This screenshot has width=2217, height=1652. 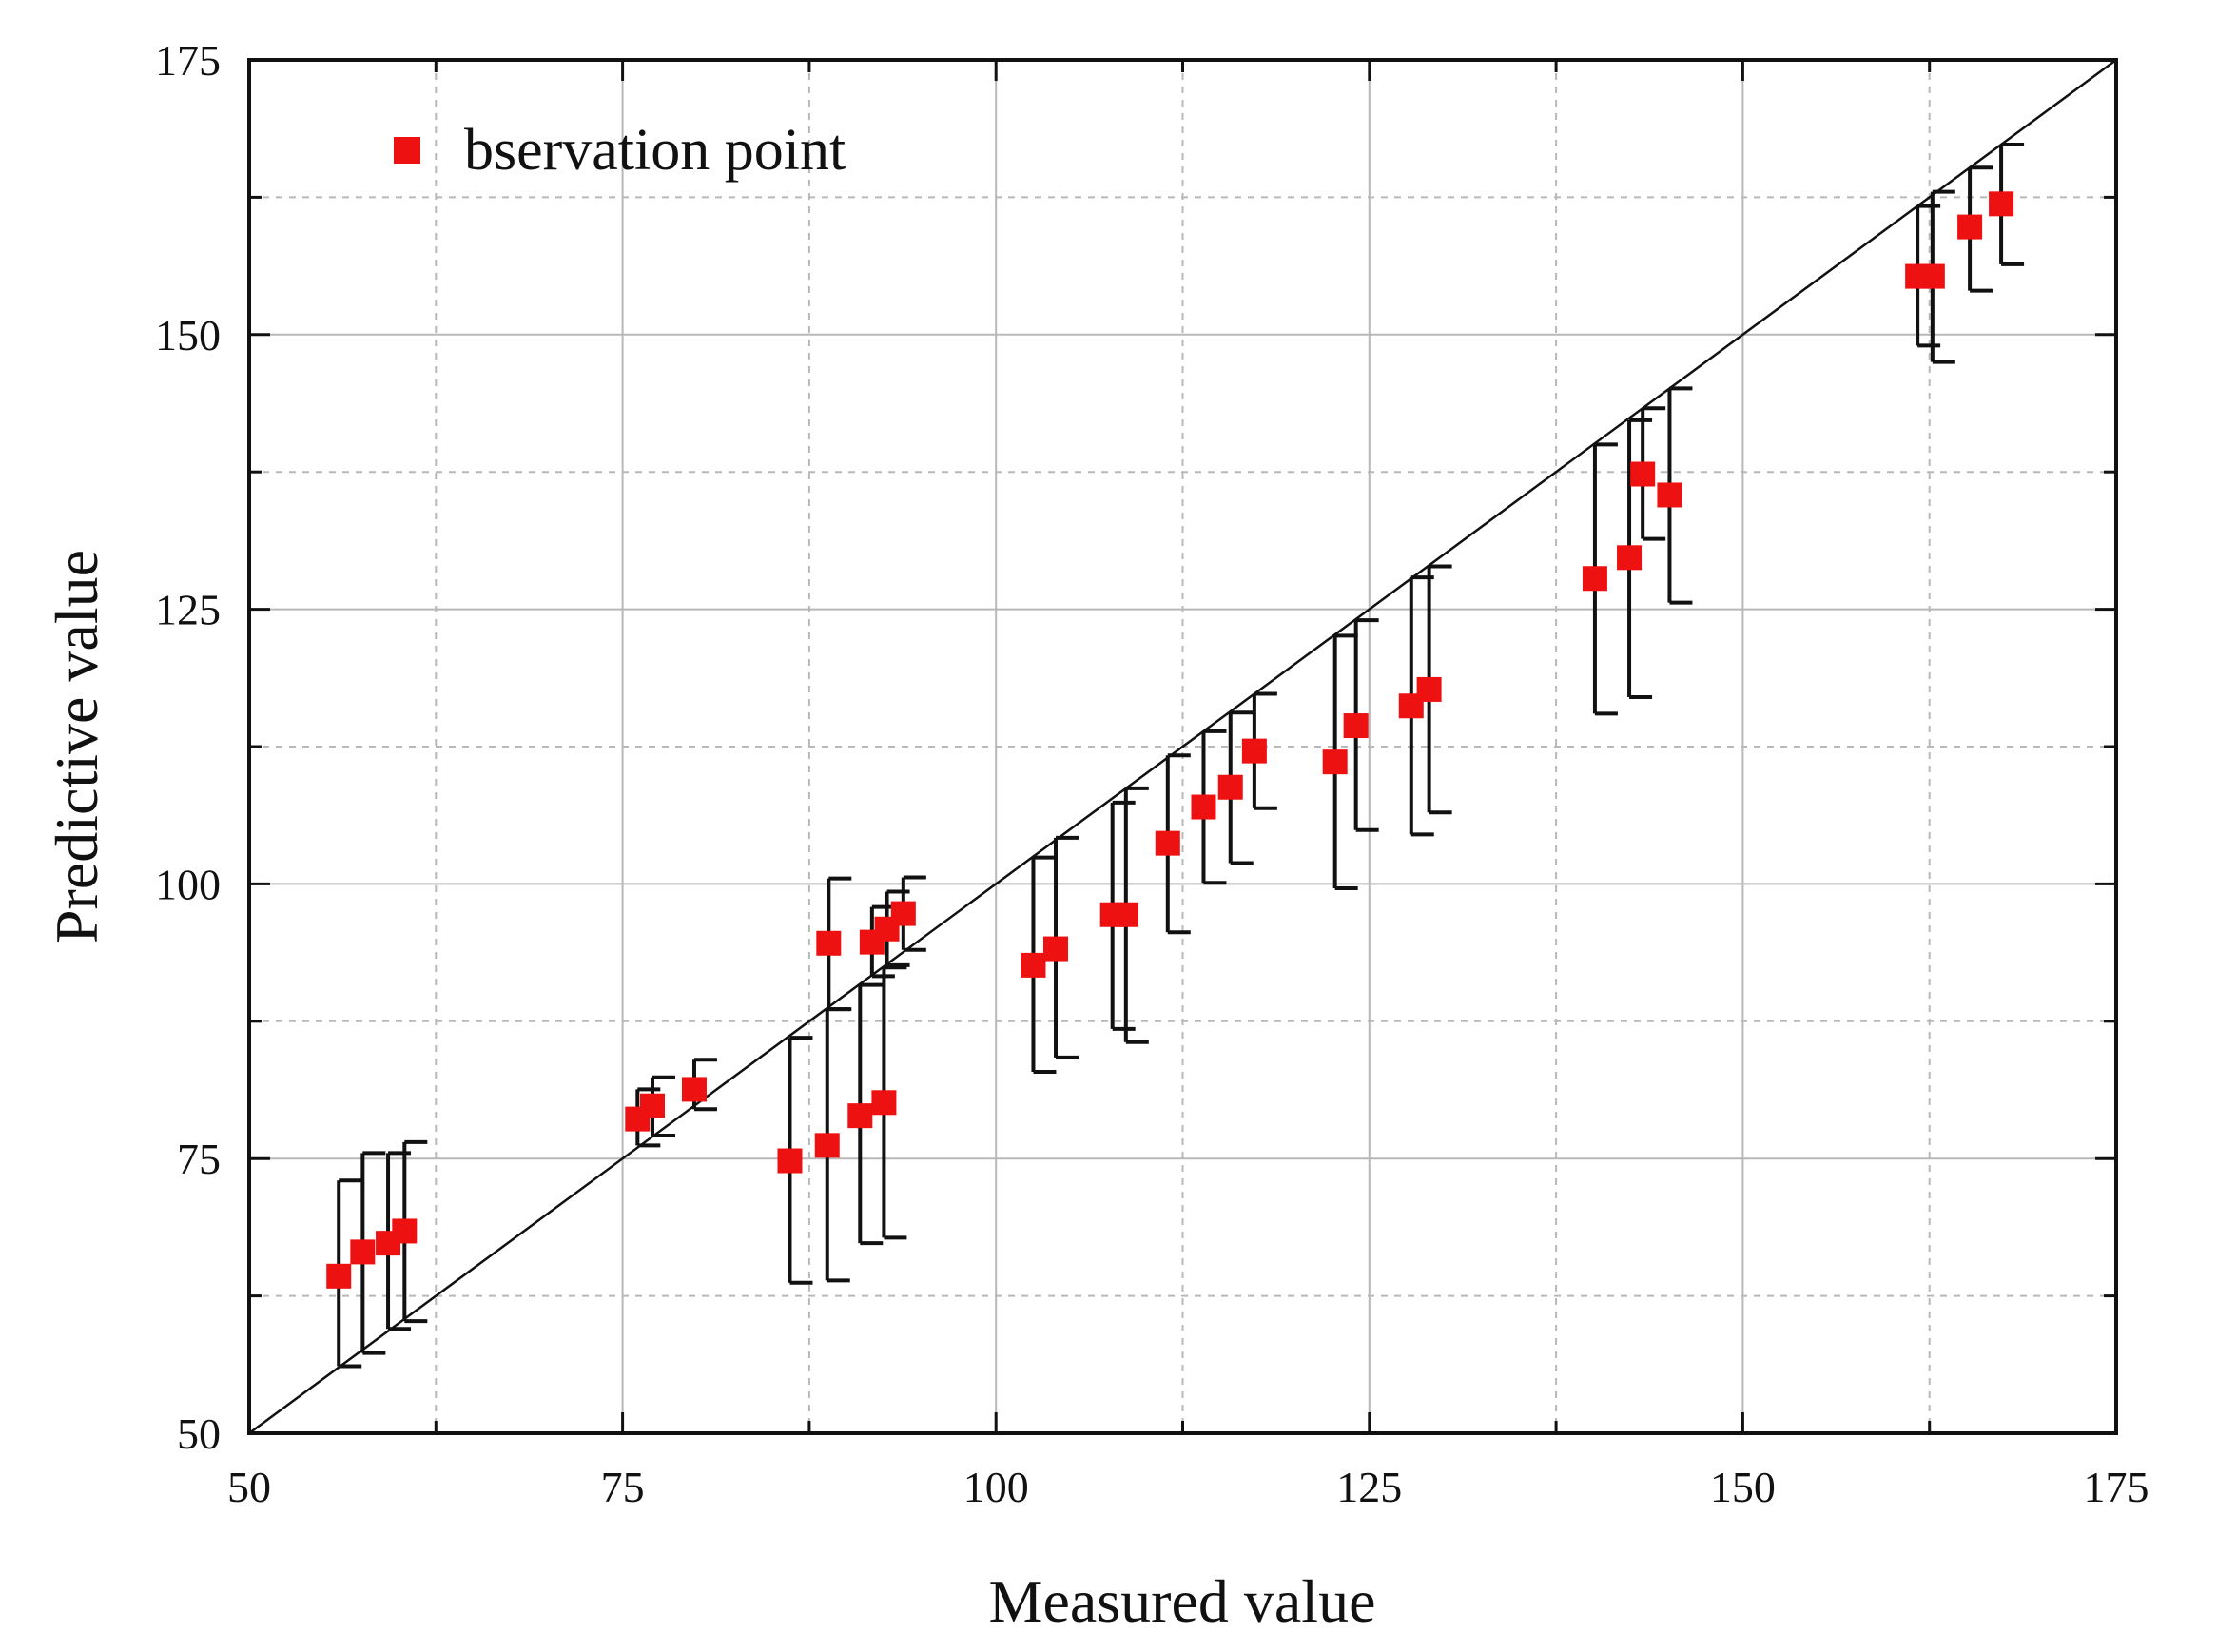 What do you see at coordinates (407, 150) in the screenshot?
I see `legend-marker` at bounding box center [407, 150].